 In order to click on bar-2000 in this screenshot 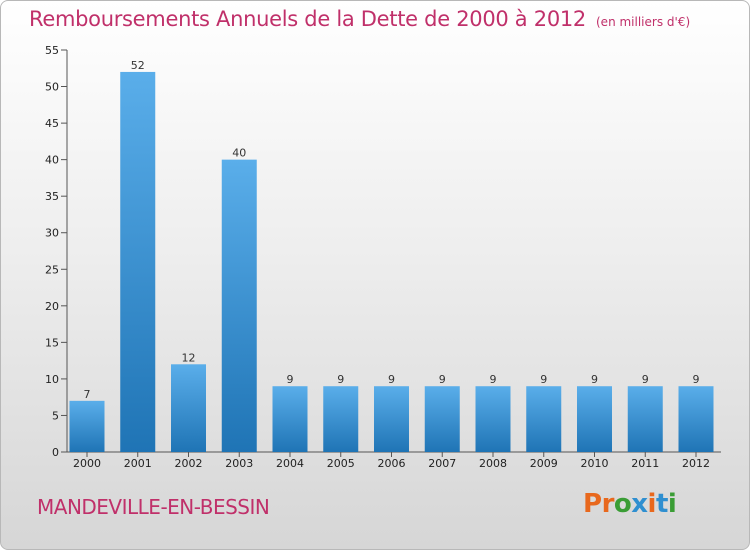, I will do `click(87, 426)`.